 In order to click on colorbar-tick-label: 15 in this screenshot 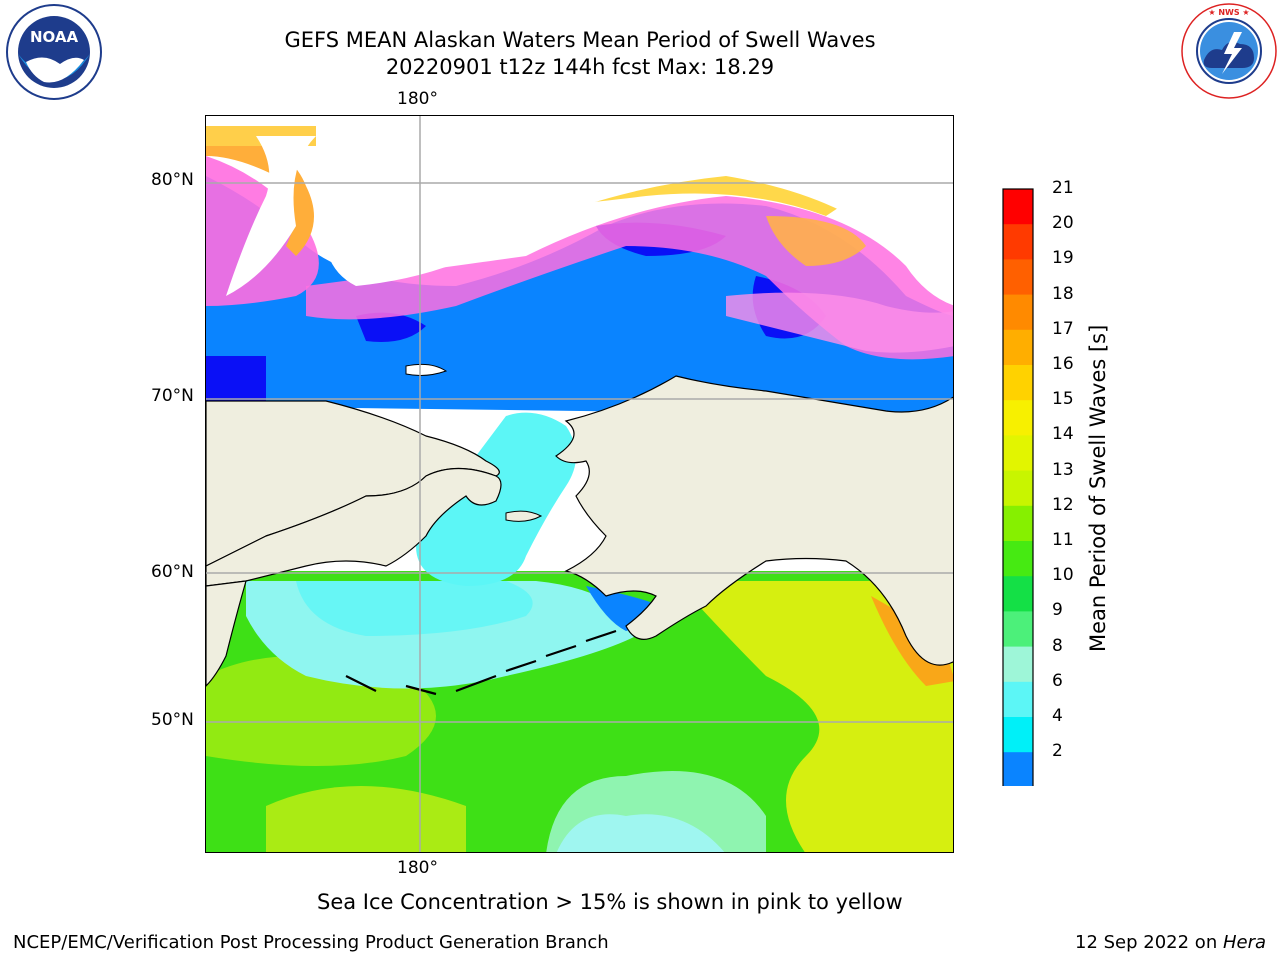, I will do `click(1063, 399)`.